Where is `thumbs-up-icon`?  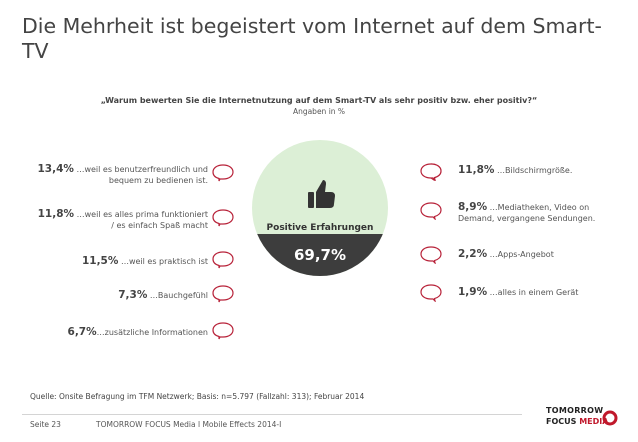 thumbs-up-icon is located at coordinates (321, 194).